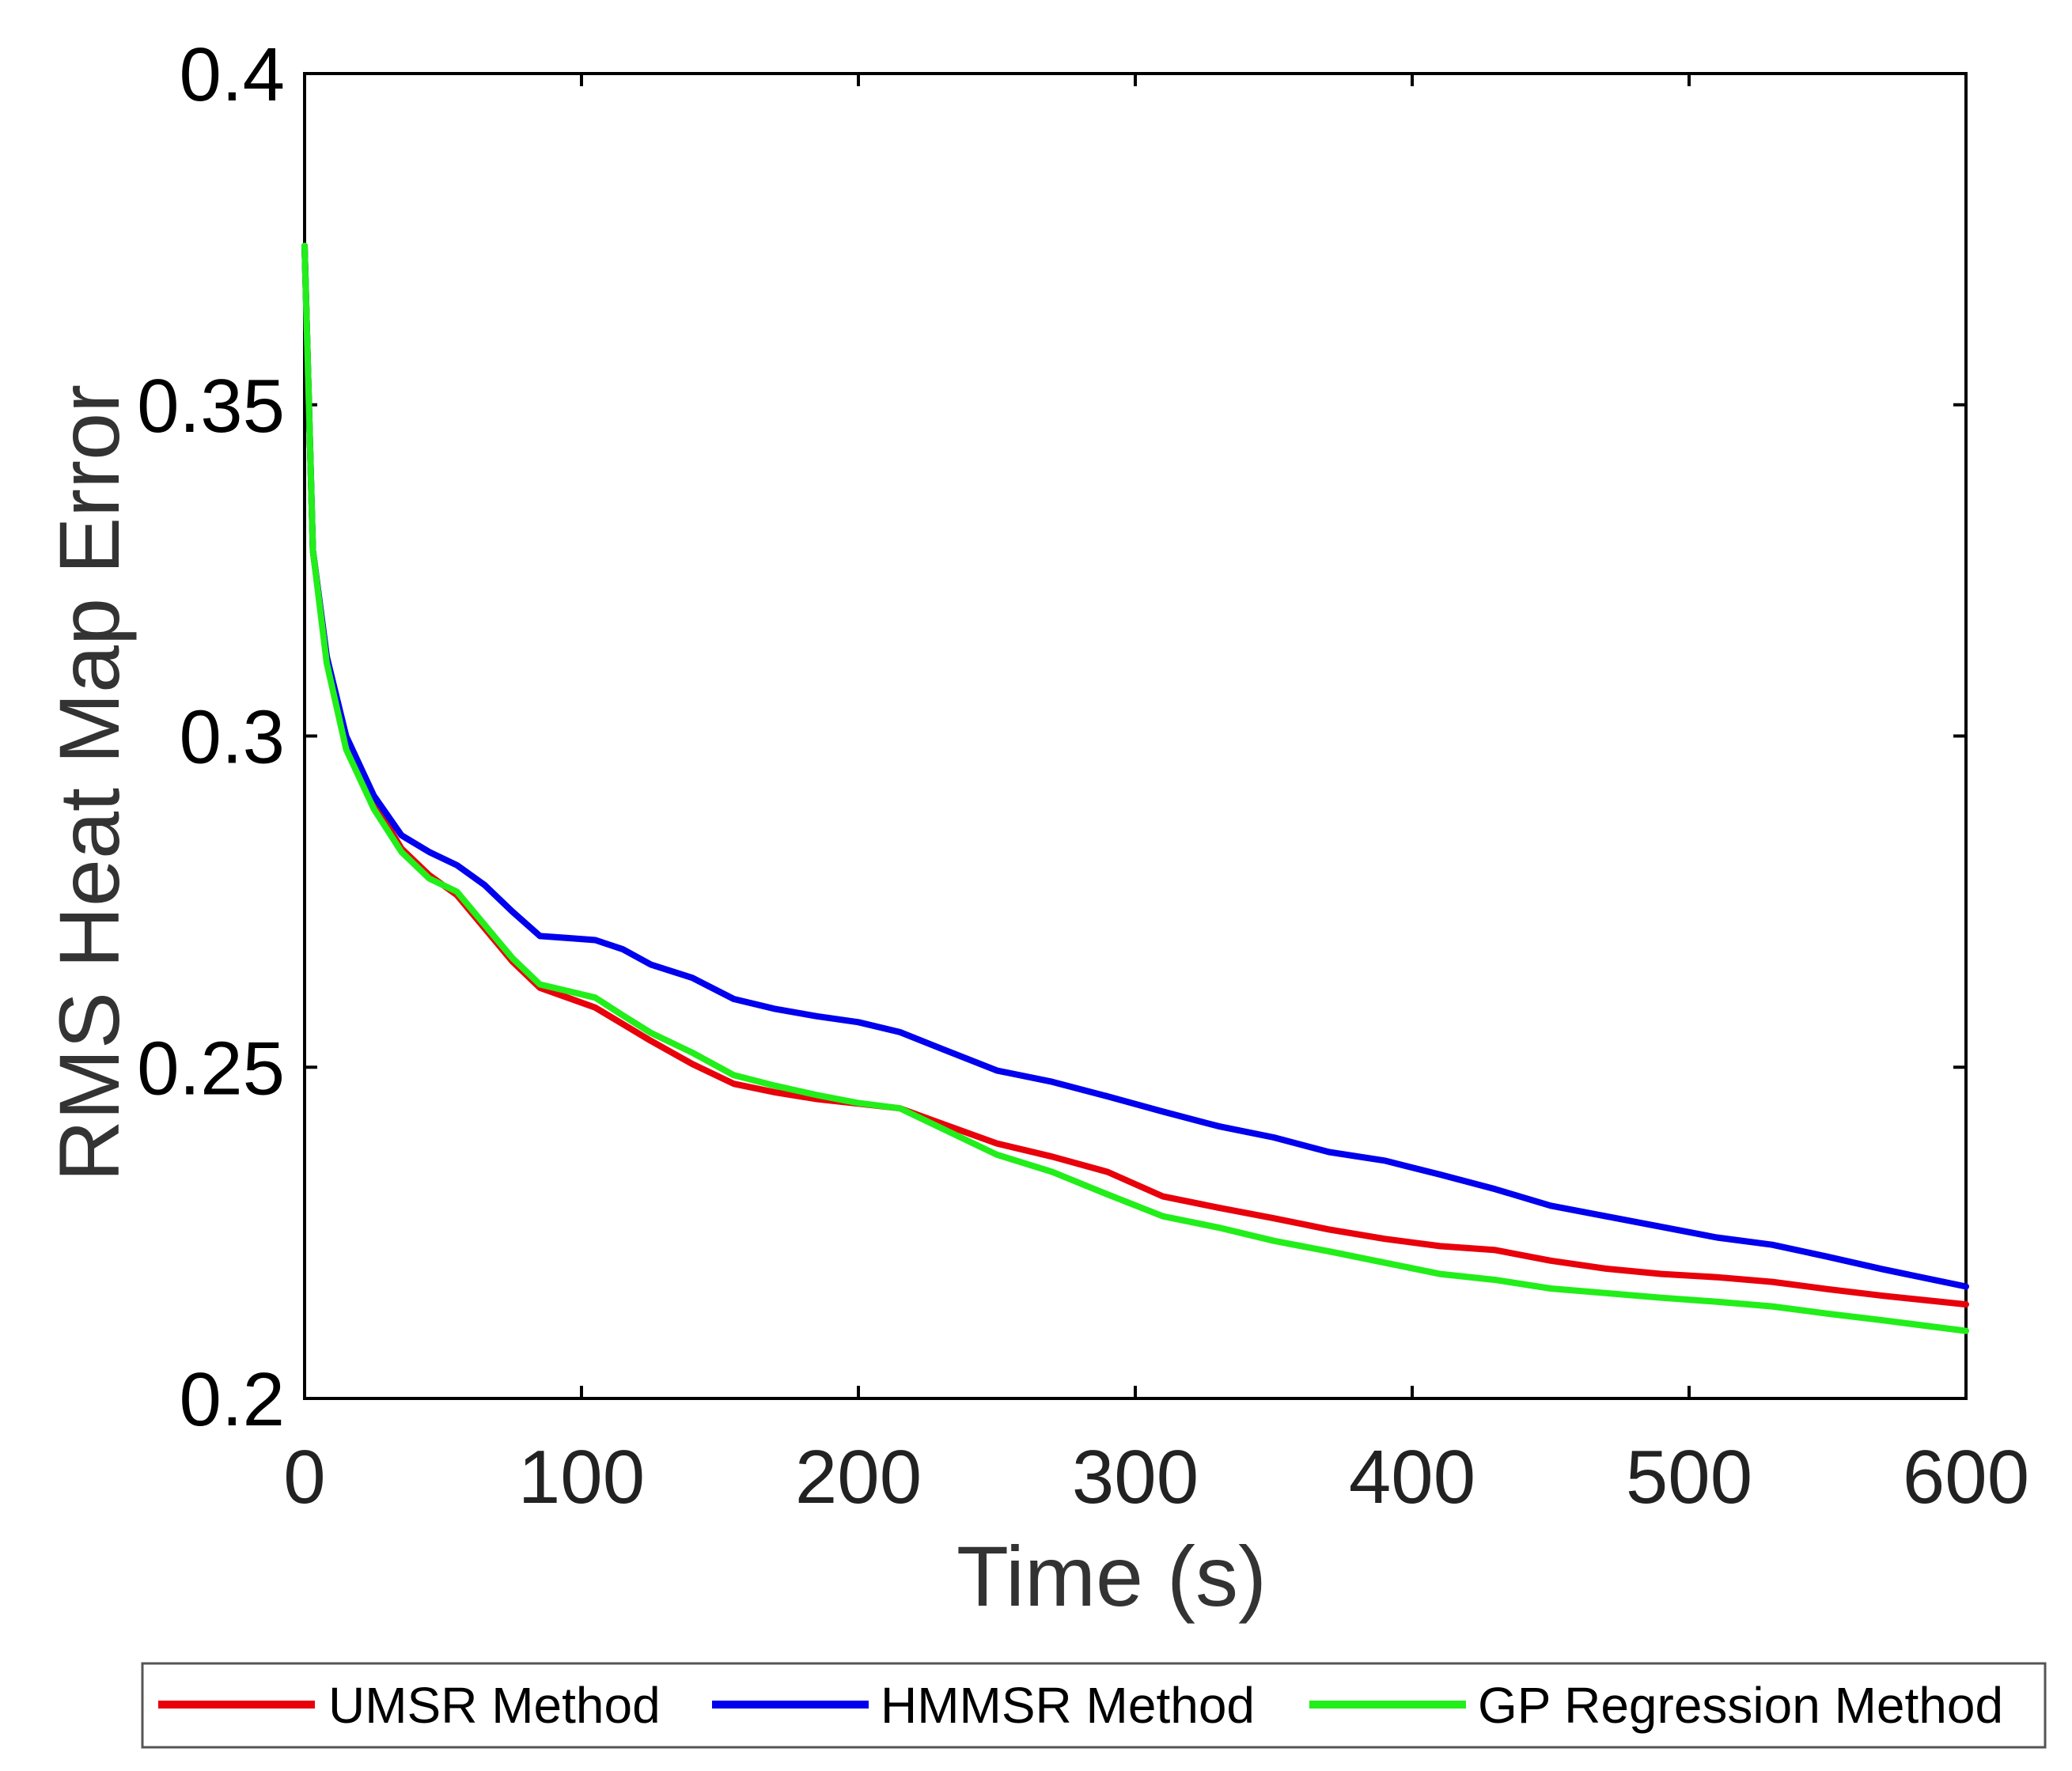  What do you see at coordinates (1412, 1477) in the screenshot?
I see `x-tick-label: 400` at bounding box center [1412, 1477].